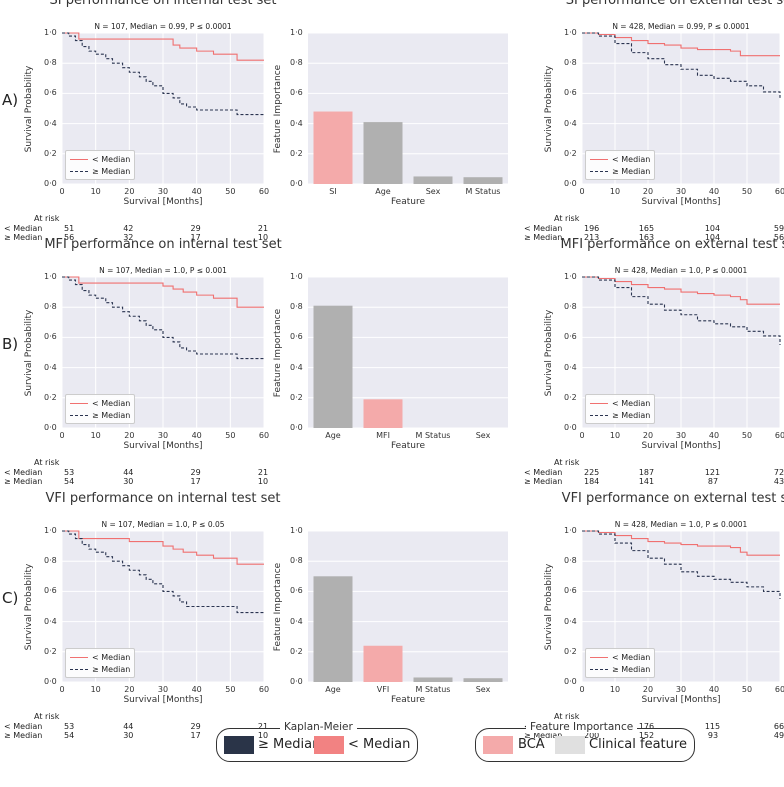 This screenshot has height=787, width=784. Describe the element at coordinates (23, 726) in the screenshot. I see `internal-risk-label: < Median` at that location.